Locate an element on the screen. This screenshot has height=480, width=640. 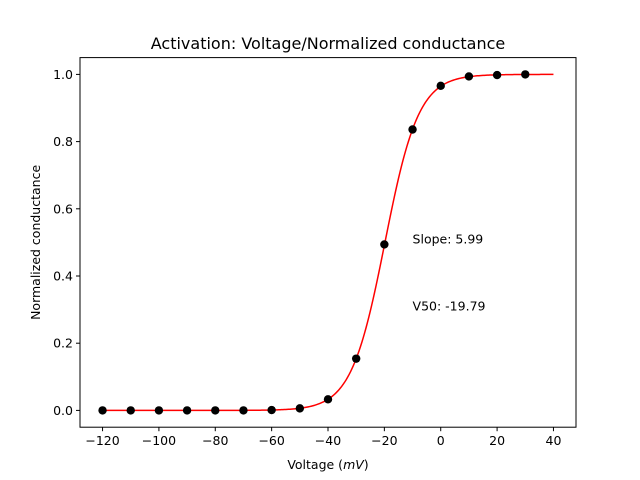
x-axis-label-prefix: Voltage ( is located at coordinates (315, 464).